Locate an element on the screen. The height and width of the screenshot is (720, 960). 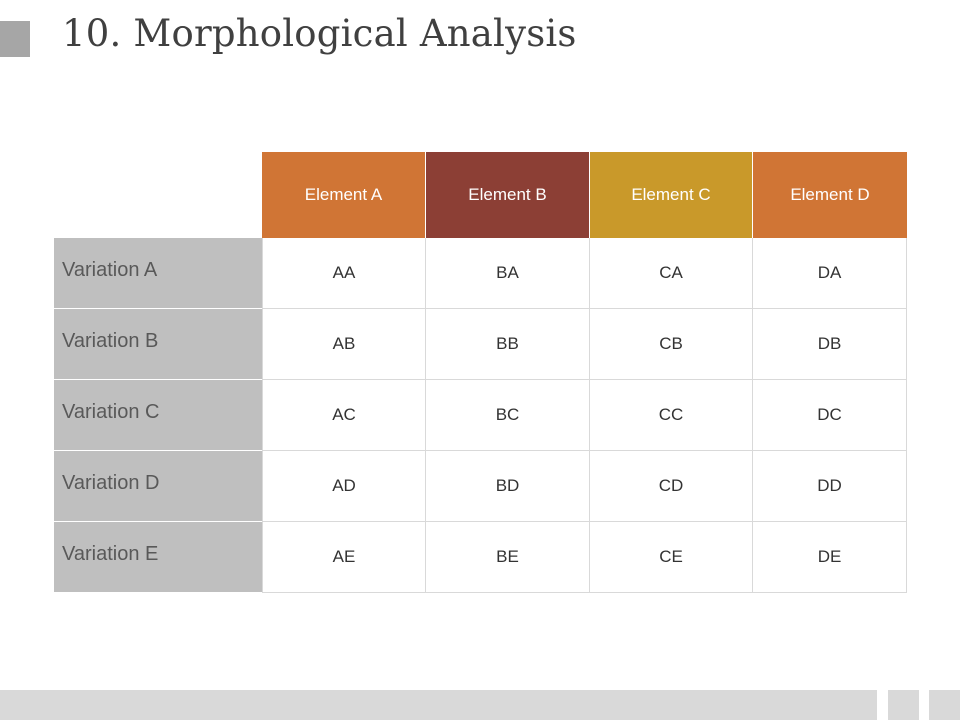
table-cell: DB is located at coordinates (830, 344).